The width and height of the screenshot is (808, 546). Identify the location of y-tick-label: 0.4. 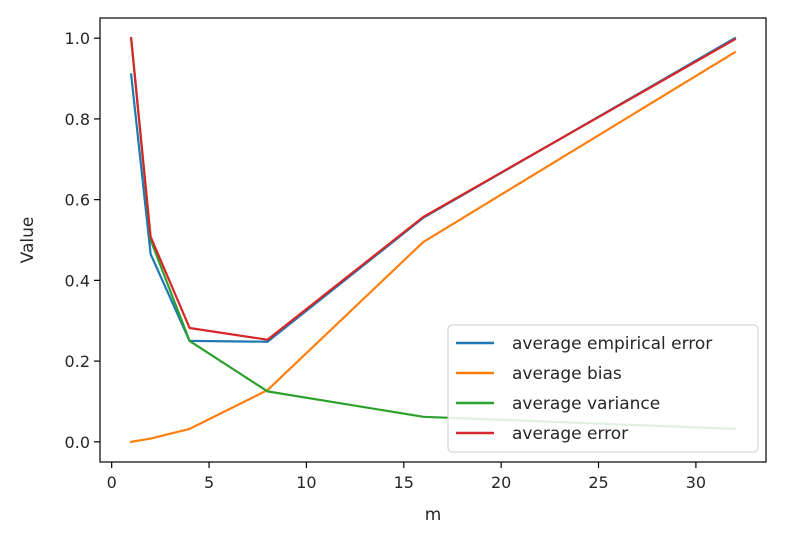
(77, 280).